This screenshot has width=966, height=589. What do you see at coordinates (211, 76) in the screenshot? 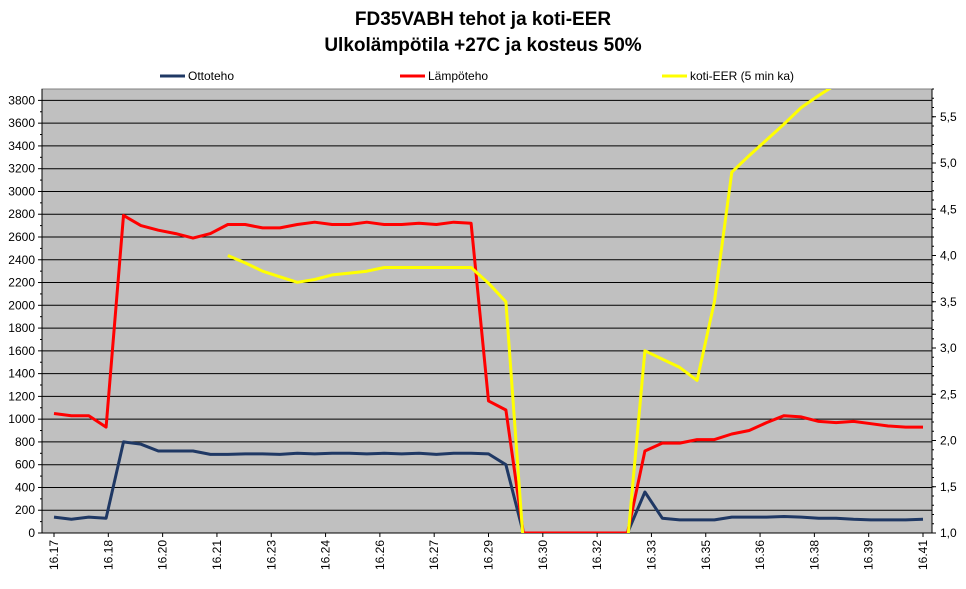
I see `legend-label: Ottoteho` at bounding box center [211, 76].